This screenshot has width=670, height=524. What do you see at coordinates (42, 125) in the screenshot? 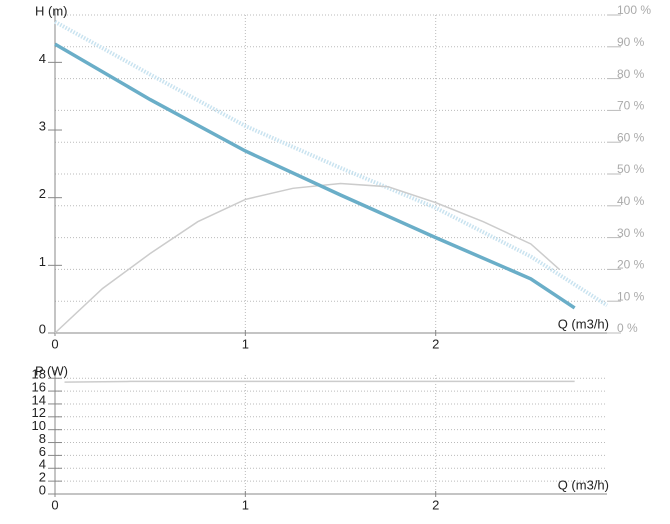
I see `y-tick-label: 3` at bounding box center [42, 125].